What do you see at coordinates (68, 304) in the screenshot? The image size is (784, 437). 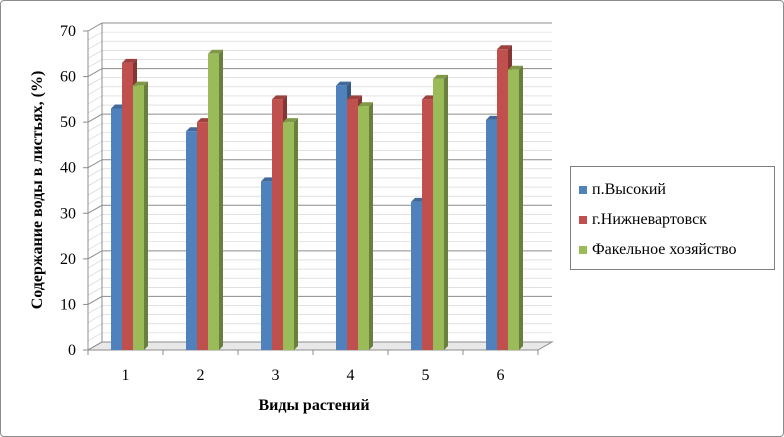 I see `y-tick-label: 10` at bounding box center [68, 304].